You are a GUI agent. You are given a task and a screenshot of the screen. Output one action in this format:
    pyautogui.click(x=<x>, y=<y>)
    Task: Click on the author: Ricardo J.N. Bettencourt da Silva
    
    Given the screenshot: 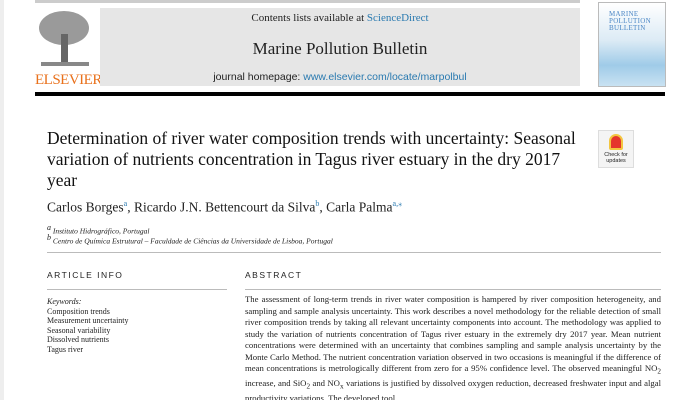 What is the action you would take?
    pyautogui.click(x=224, y=207)
    